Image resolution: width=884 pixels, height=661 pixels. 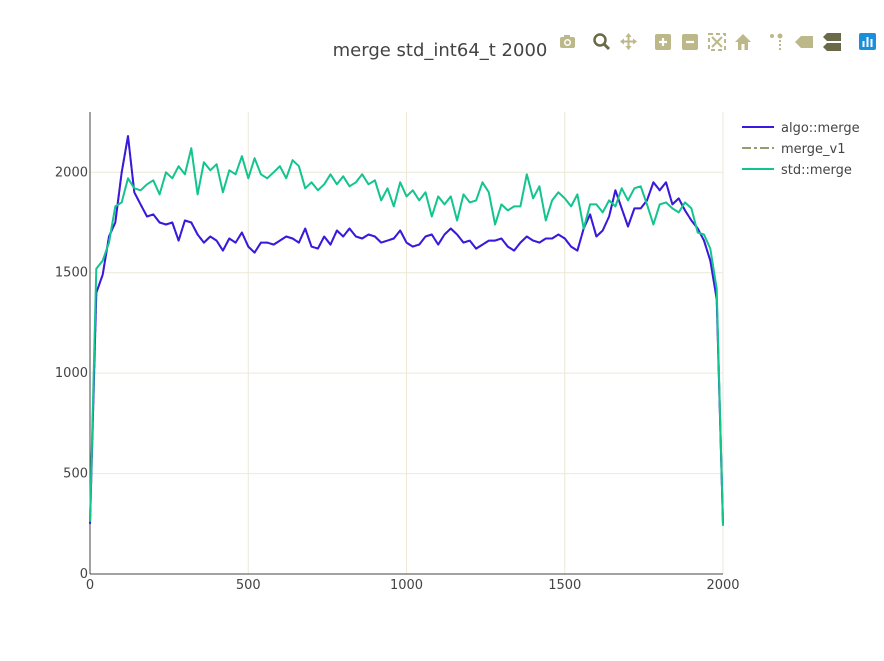 I want to click on x-tick-label: 1000, so click(x=406, y=585).